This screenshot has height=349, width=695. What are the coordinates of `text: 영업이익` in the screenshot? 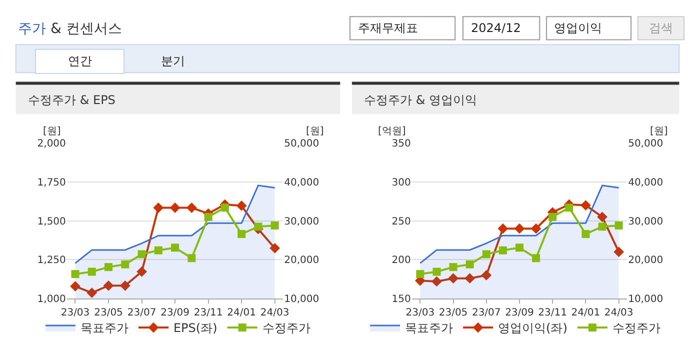 It's located at (578, 28).